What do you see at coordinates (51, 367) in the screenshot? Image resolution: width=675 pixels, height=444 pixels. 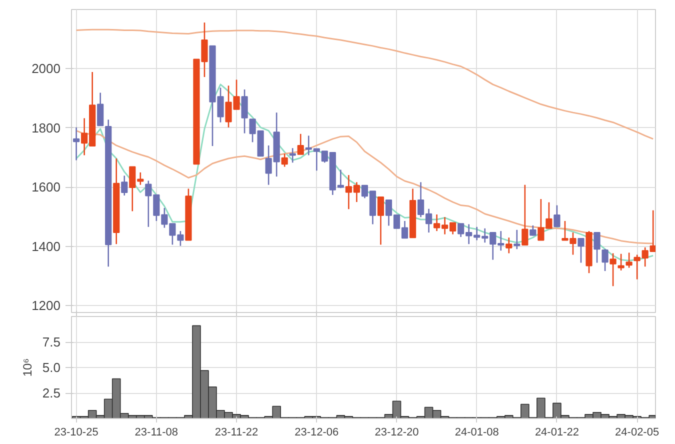 I see `y-tick-label: 5.0` at bounding box center [51, 367].